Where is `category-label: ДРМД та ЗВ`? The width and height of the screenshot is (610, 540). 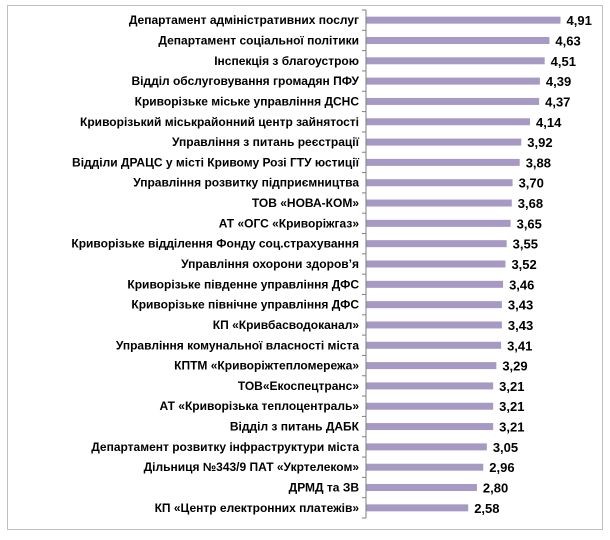
category-label: ДРМД та ЗВ is located at coordinates (324, 488).